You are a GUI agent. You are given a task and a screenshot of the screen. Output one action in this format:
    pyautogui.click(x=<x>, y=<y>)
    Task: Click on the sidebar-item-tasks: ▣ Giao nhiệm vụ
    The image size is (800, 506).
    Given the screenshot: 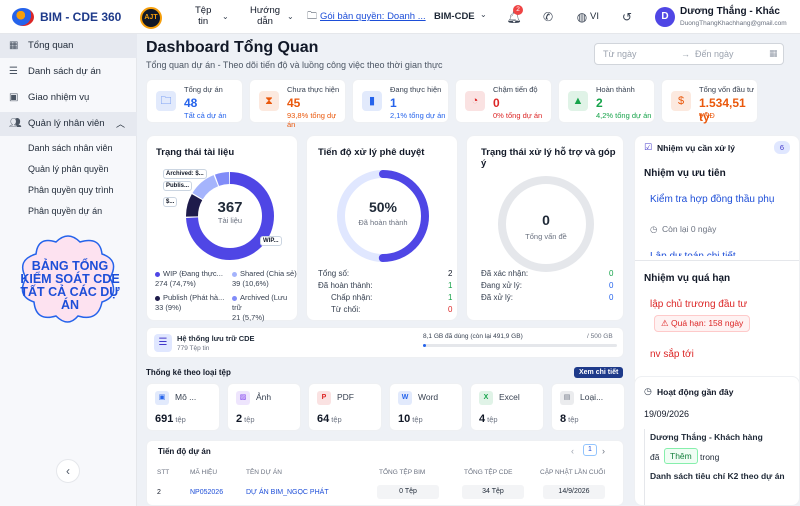 What is the action you would take?
    pyautogui.click(x=68, y=98)
    